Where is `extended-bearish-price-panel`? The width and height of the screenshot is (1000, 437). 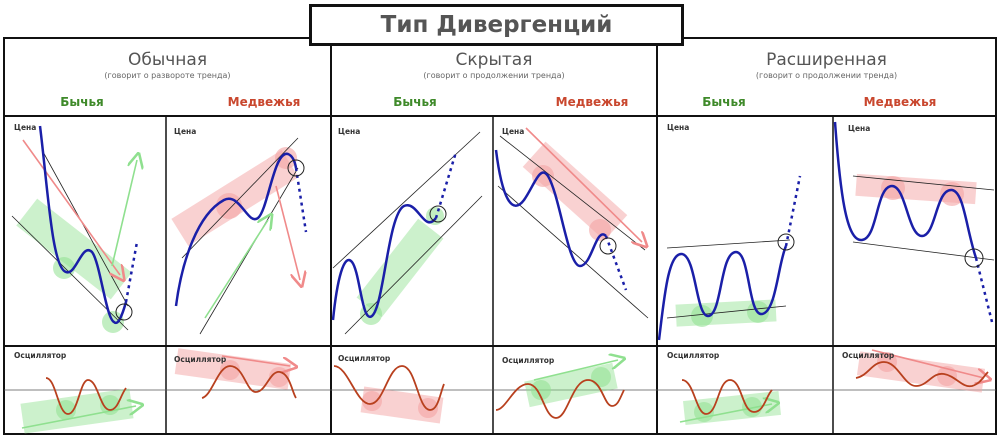 extended-bearish-price-panel is located at coordinates (914, 222).